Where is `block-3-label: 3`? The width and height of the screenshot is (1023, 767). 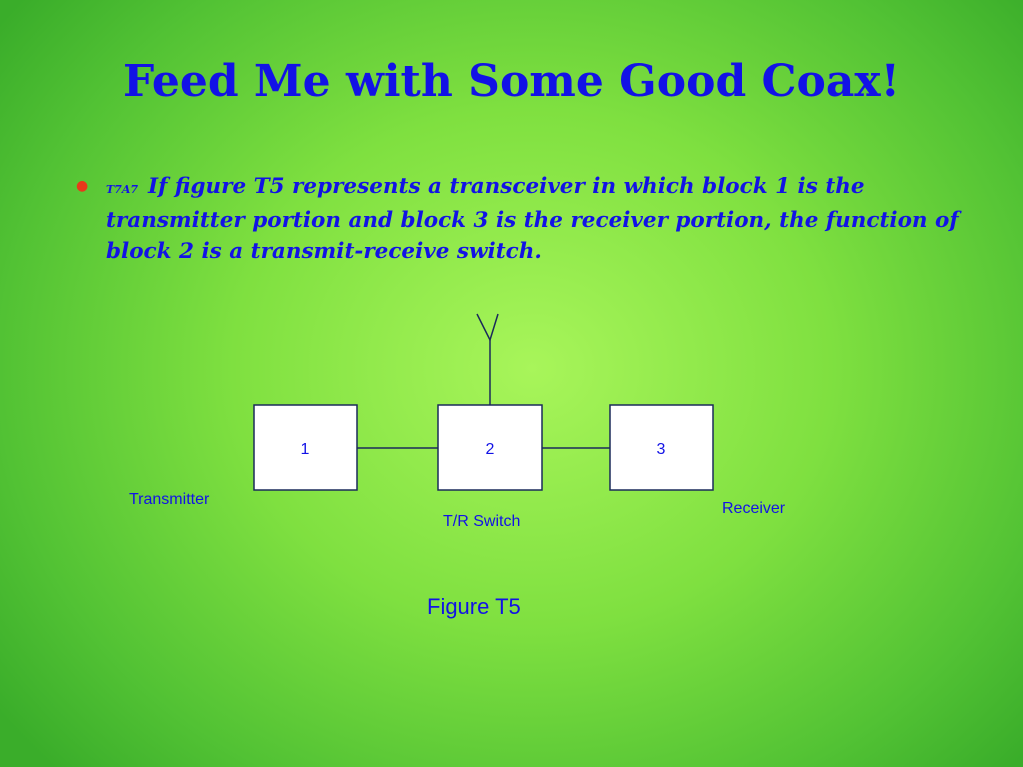
block-3-label: 3 is located at coordinates (661, 449).